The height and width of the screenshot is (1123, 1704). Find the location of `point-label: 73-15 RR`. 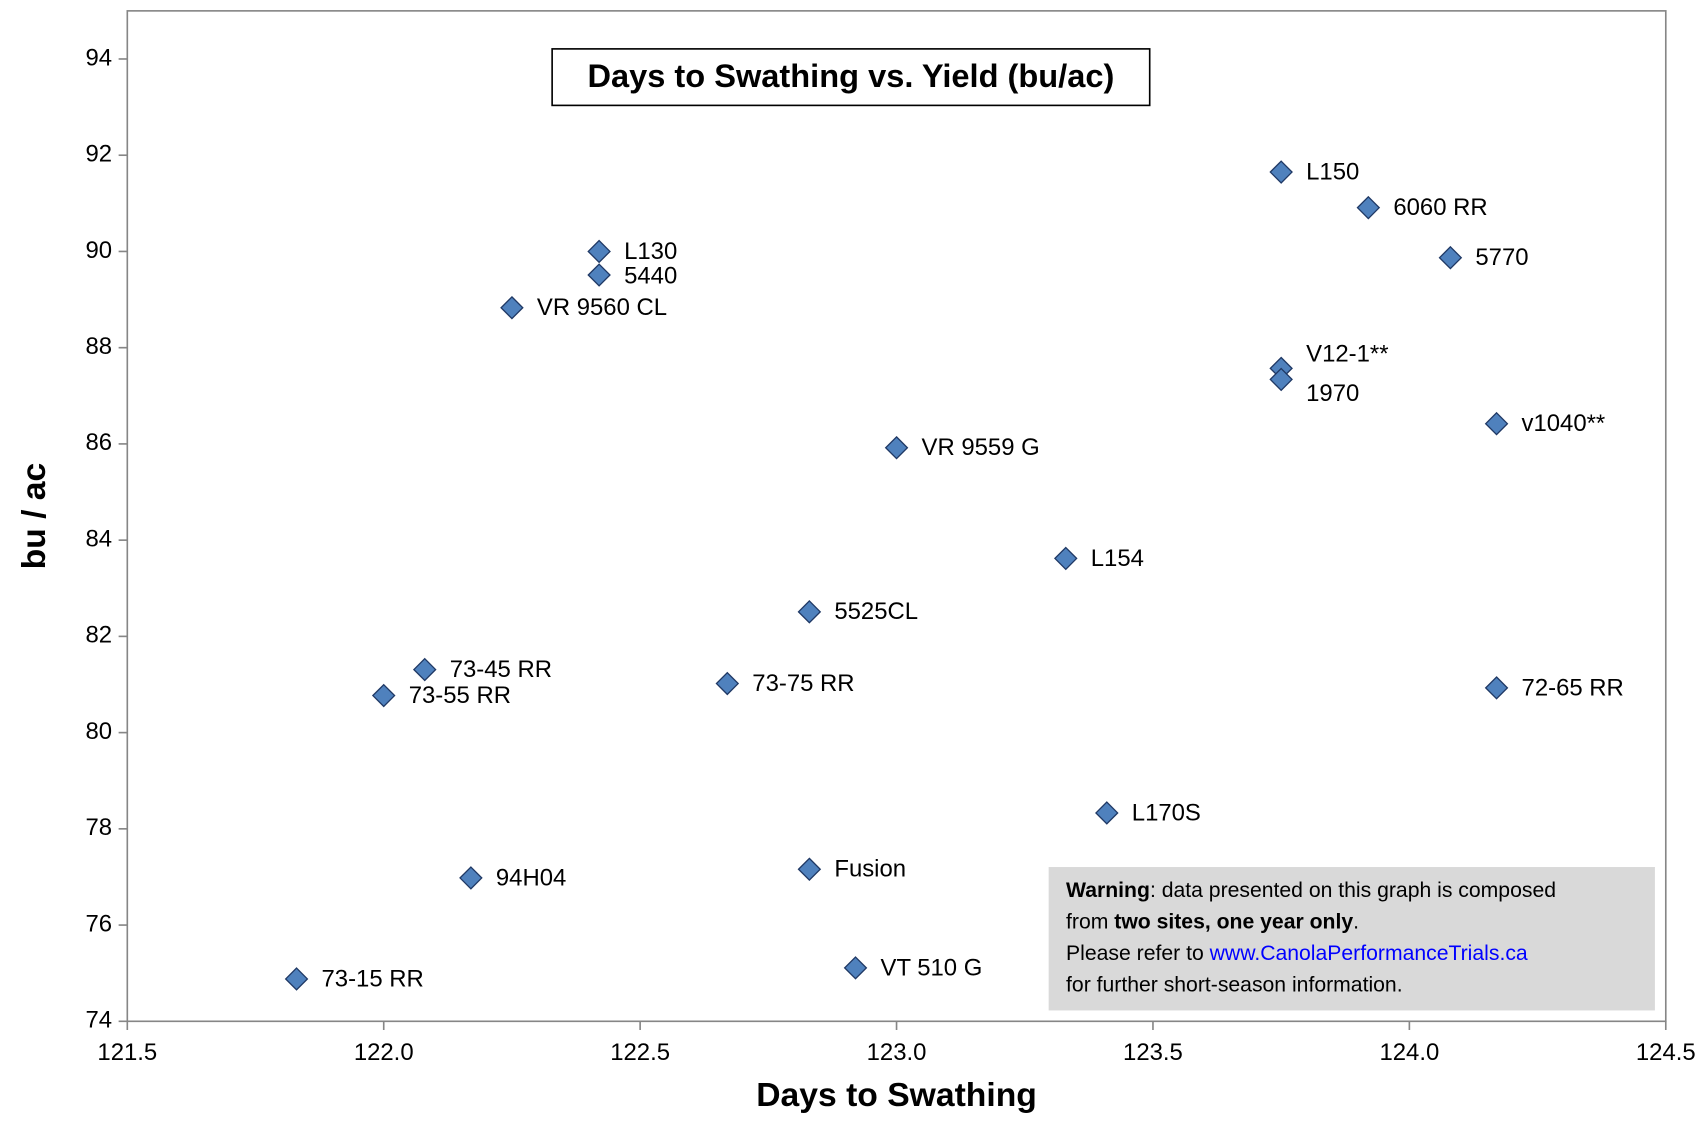

point-label: 73-15 RR is located at coordinates (373, 978).